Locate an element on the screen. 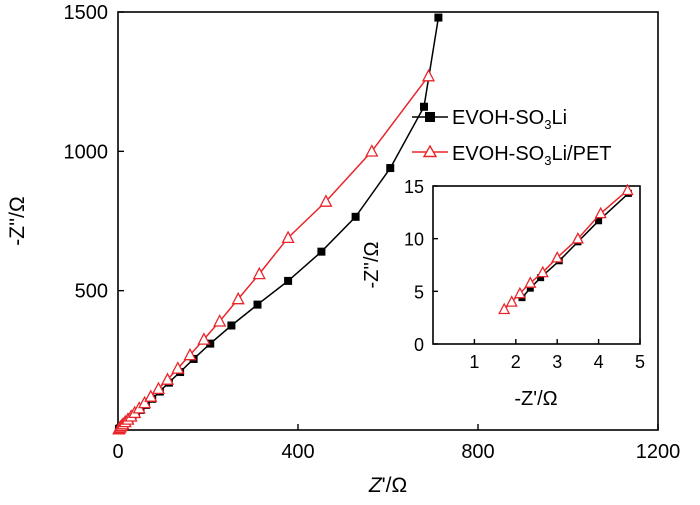 The width and height of the screenshot is (700, 505). inset-x-tick-label: 4 is located at coordinates (599, 362).